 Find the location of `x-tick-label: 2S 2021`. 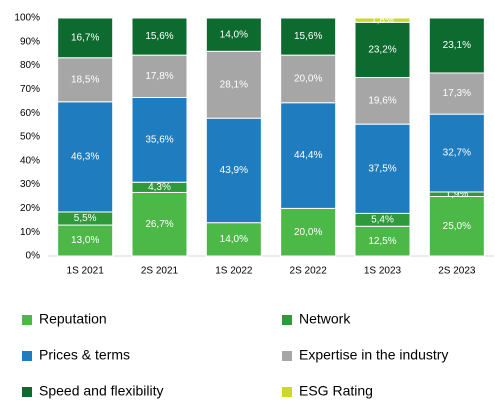

x-tick-label: 2S 2021 is located at coordinates (160, 271).